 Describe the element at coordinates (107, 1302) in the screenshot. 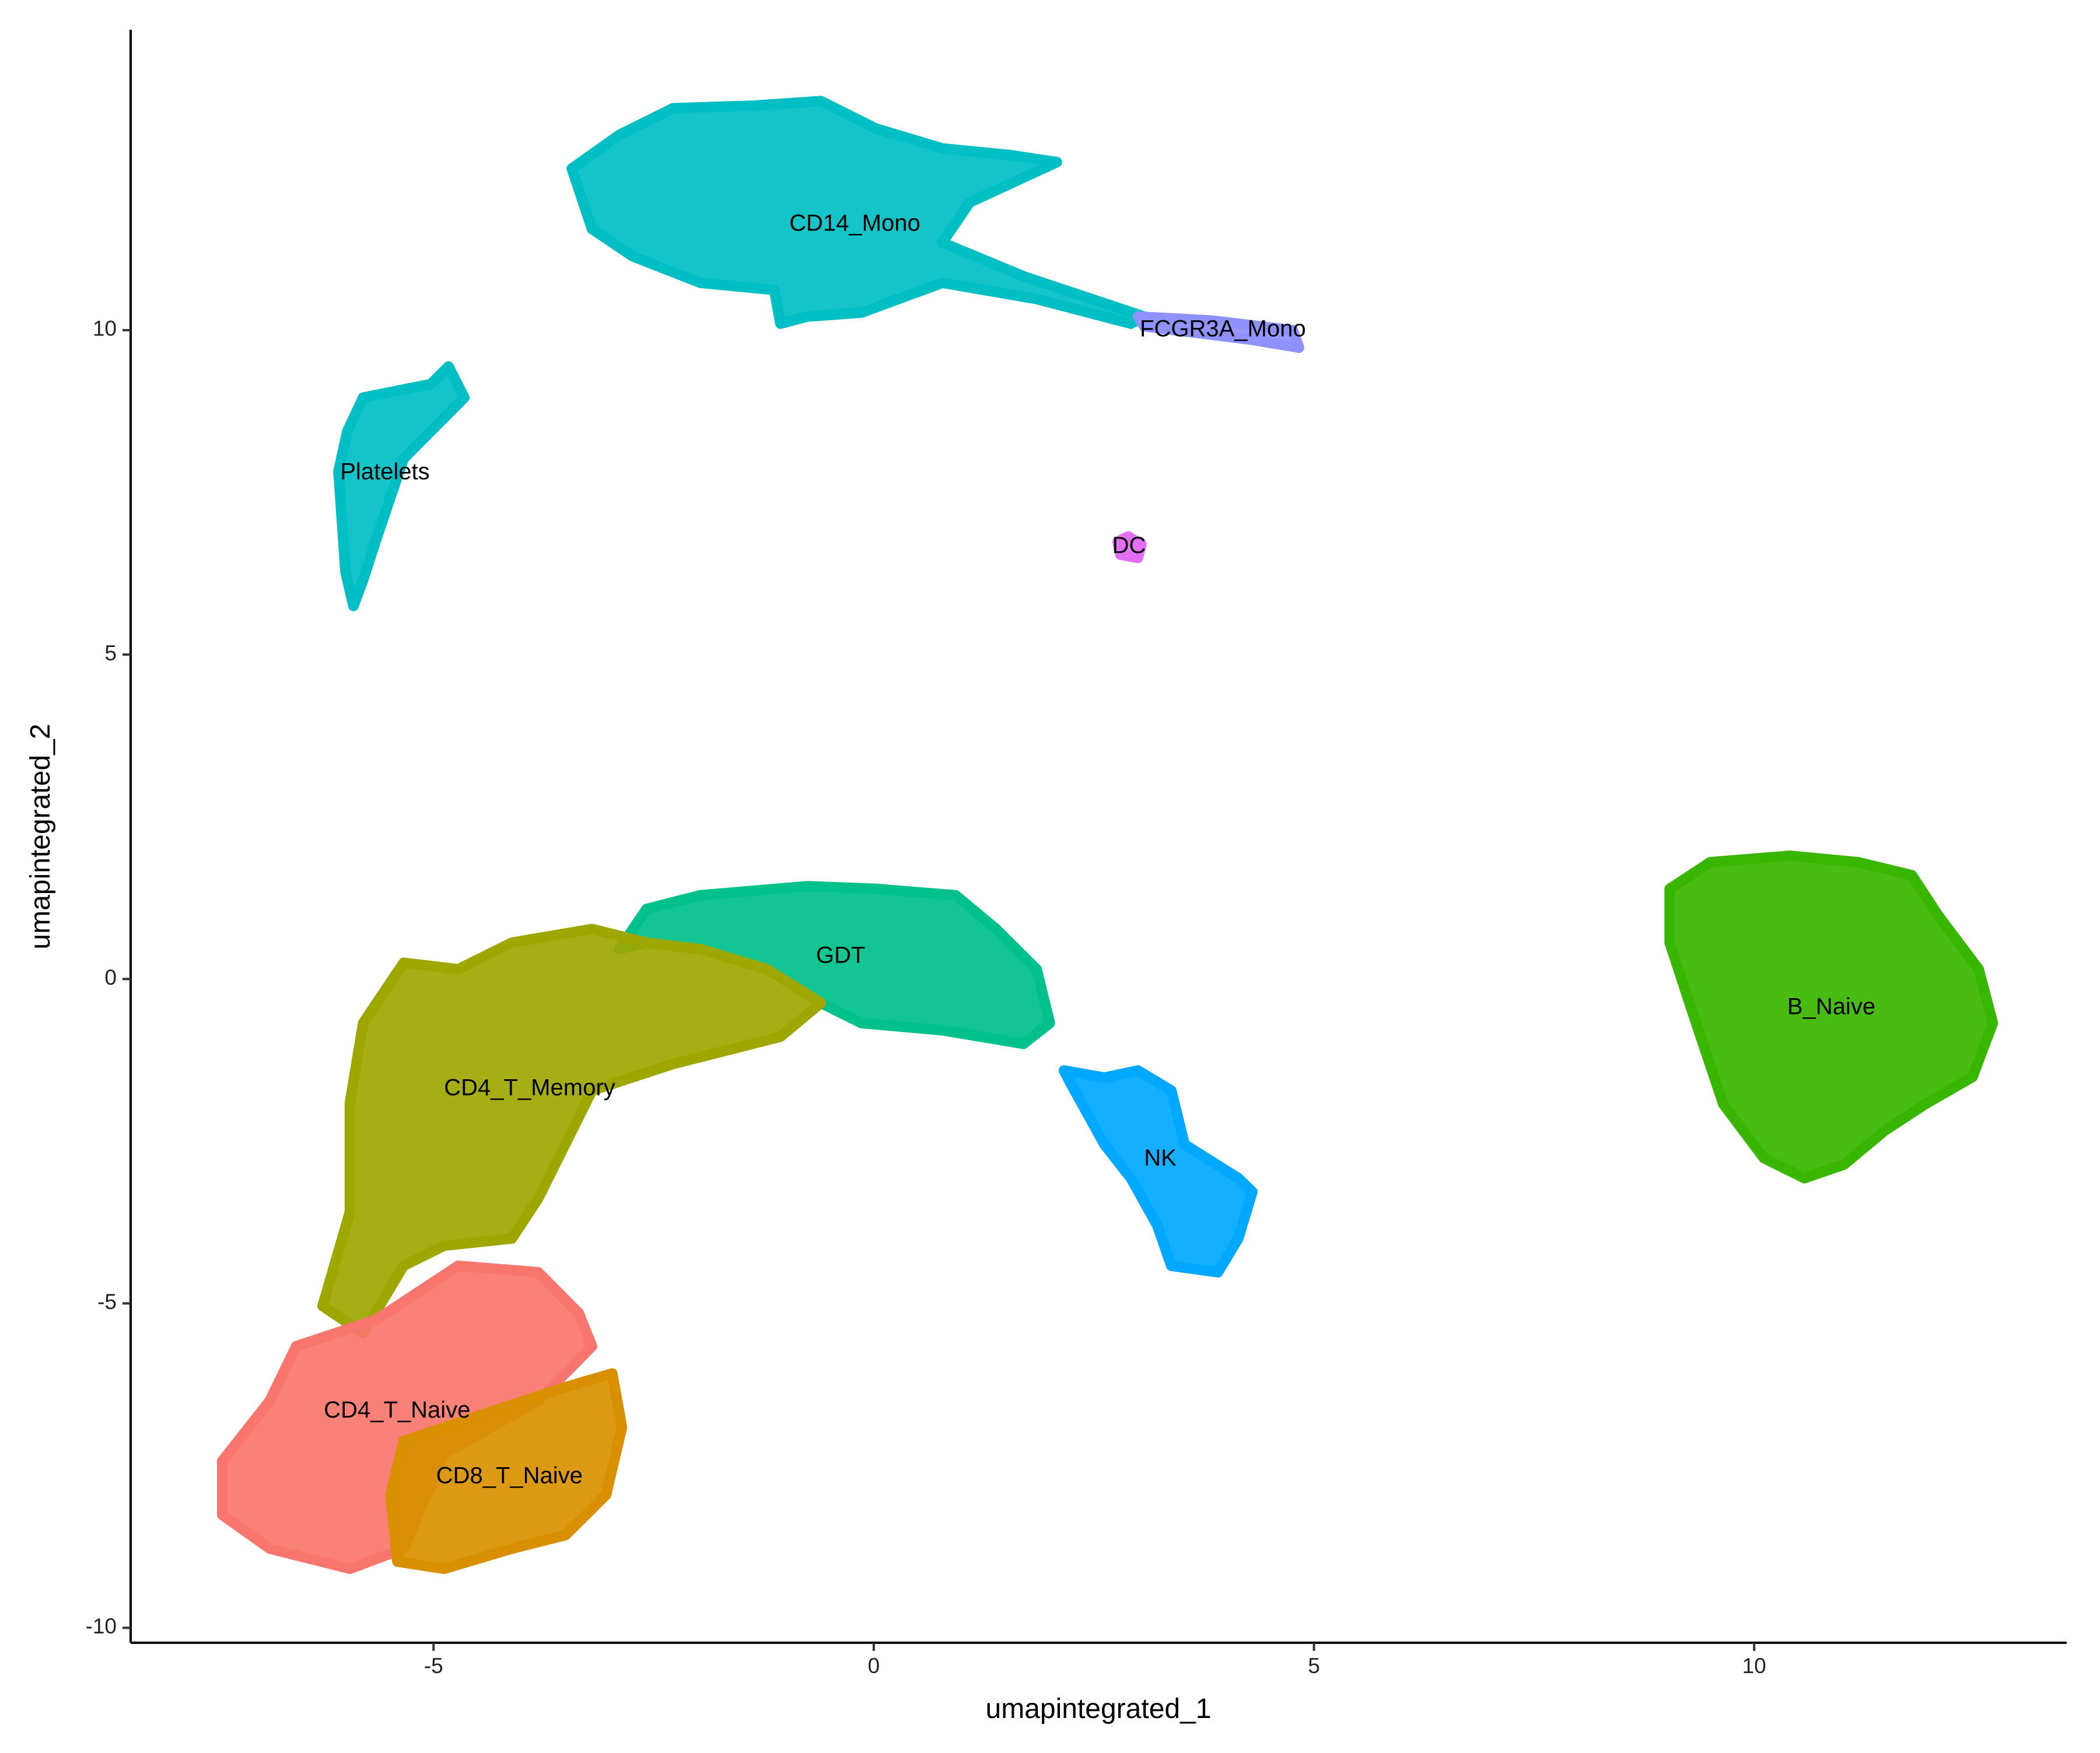

I see `y-tick-label: -5` at that location.